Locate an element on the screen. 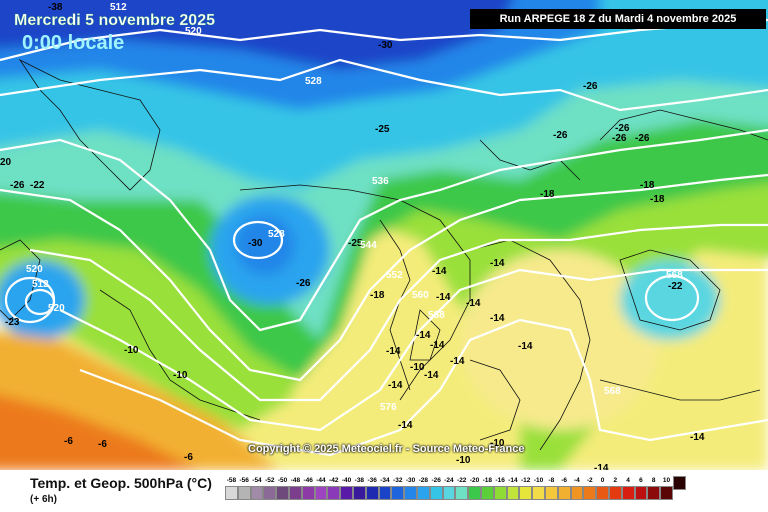 The width and height of the screenshot is (768, 512). scale-step: -56 is located at coordinates (244, 490).